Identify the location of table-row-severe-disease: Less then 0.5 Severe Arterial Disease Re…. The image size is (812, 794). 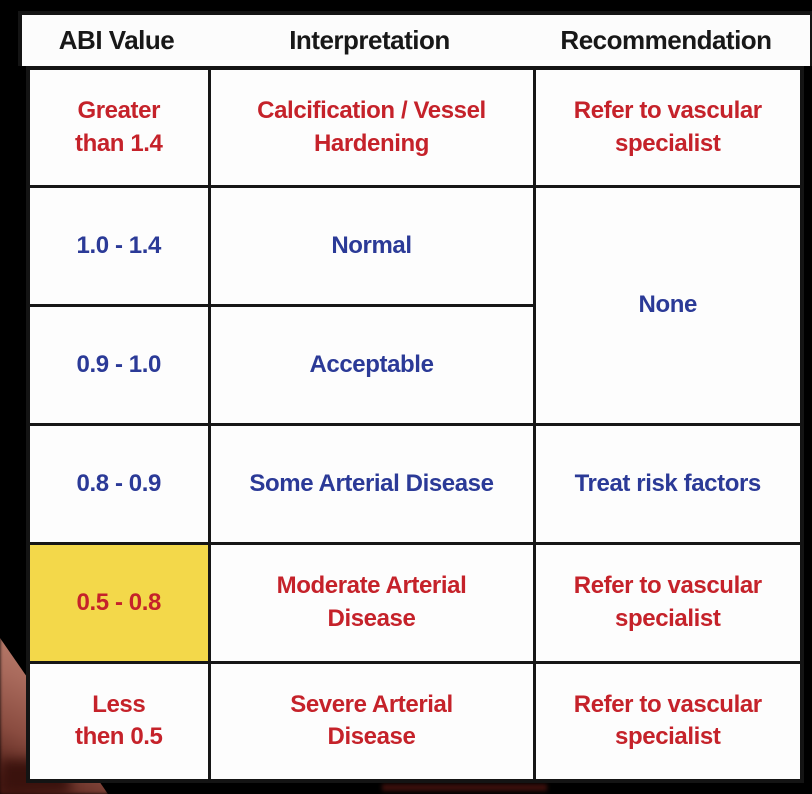
(415, 721).